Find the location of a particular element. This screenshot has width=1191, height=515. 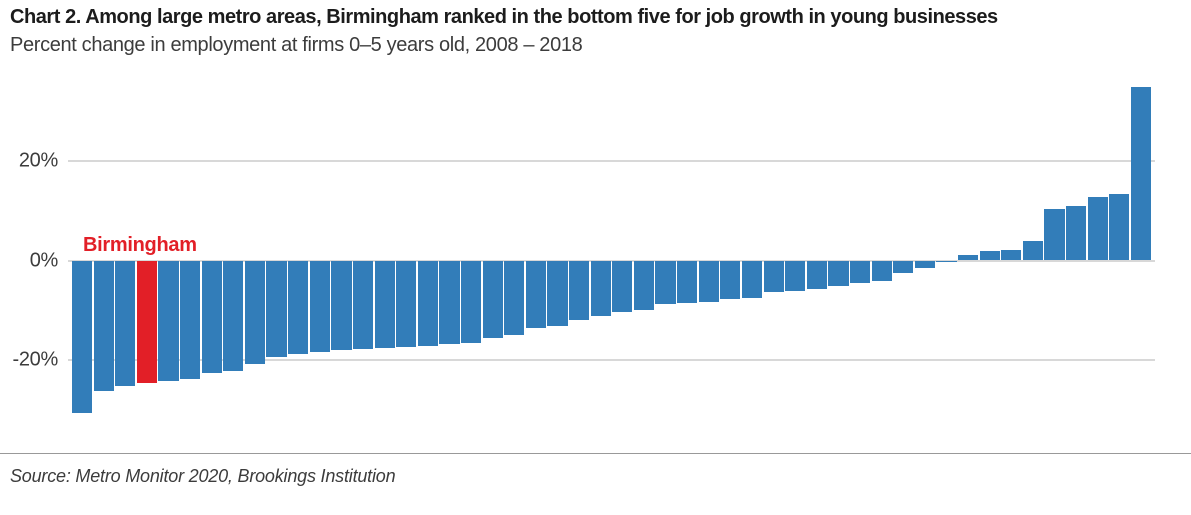

birmingham-label: Birmingham is located at coordinates (140, 245).